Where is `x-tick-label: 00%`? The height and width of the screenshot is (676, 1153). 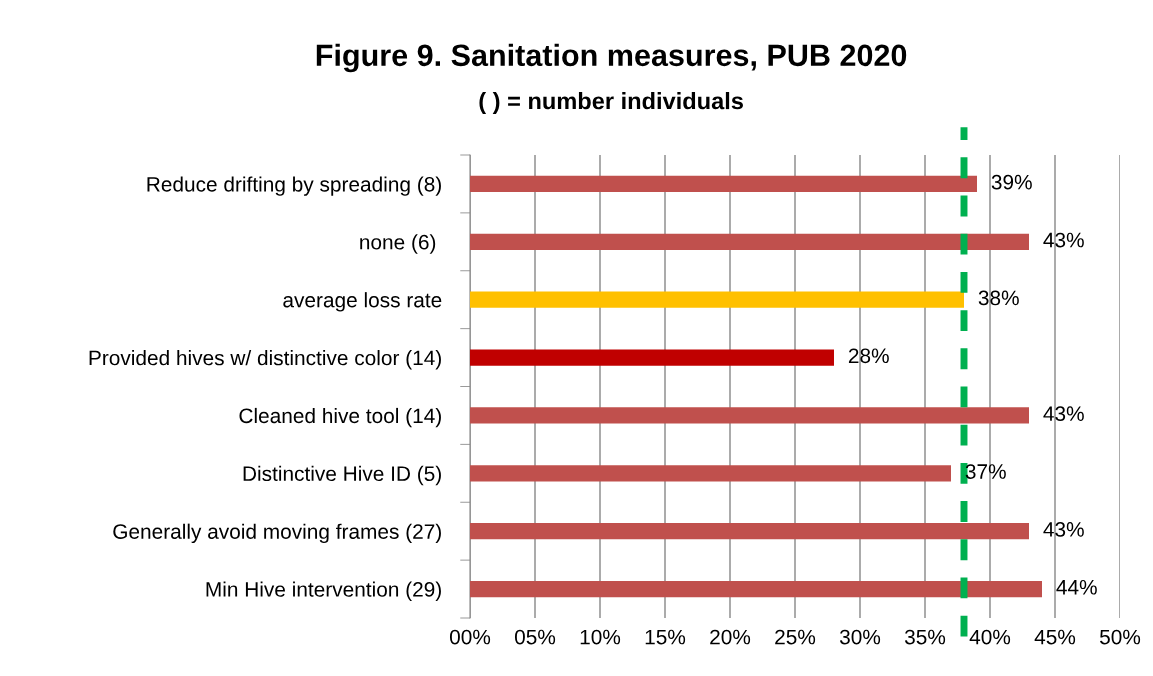 x-tick-label: 00% is located at coordinates (470, 637).